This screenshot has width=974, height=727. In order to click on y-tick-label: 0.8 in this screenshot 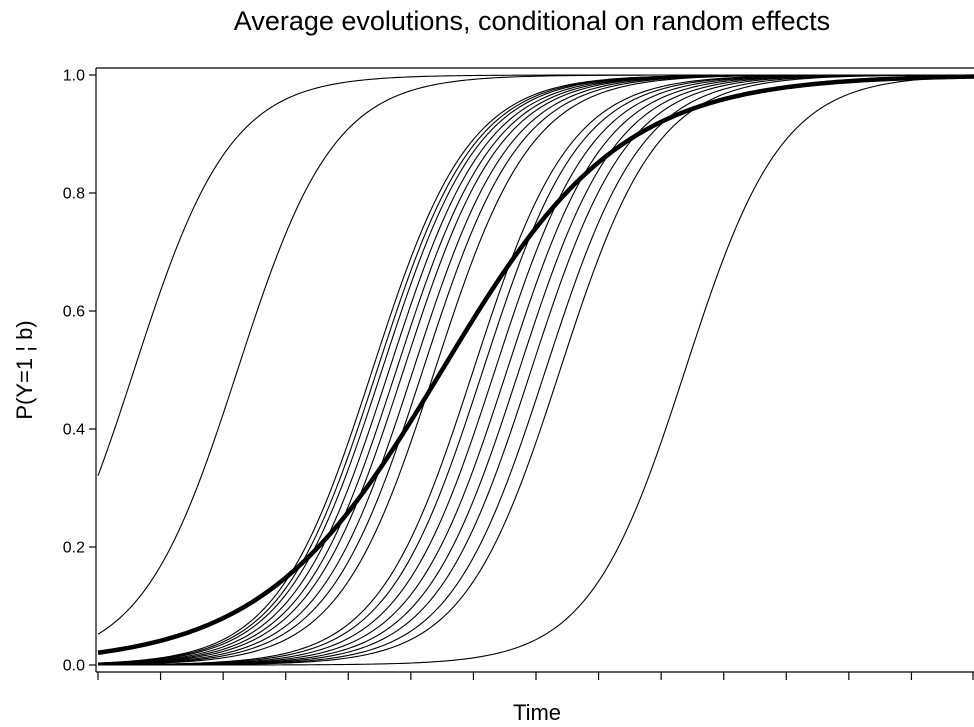, I will do `click(74, 194)`.